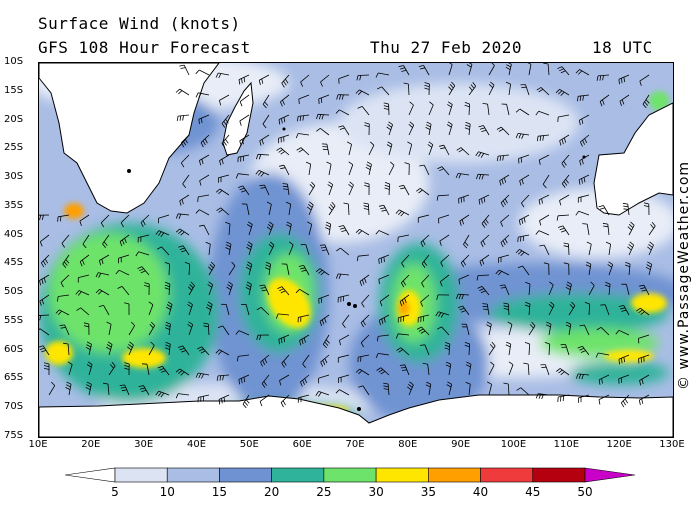 The image size is (700, 525). Describe the element at coordinates (249, 444) in the screenshot. I see `longitude-label: 50E` at that location.